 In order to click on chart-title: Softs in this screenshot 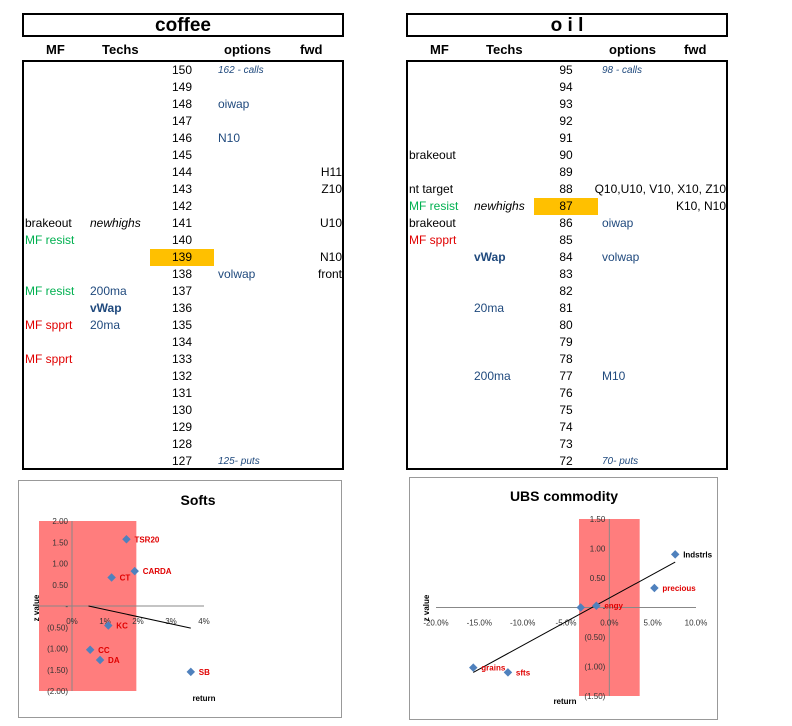, I will do `click(198, 500)`.